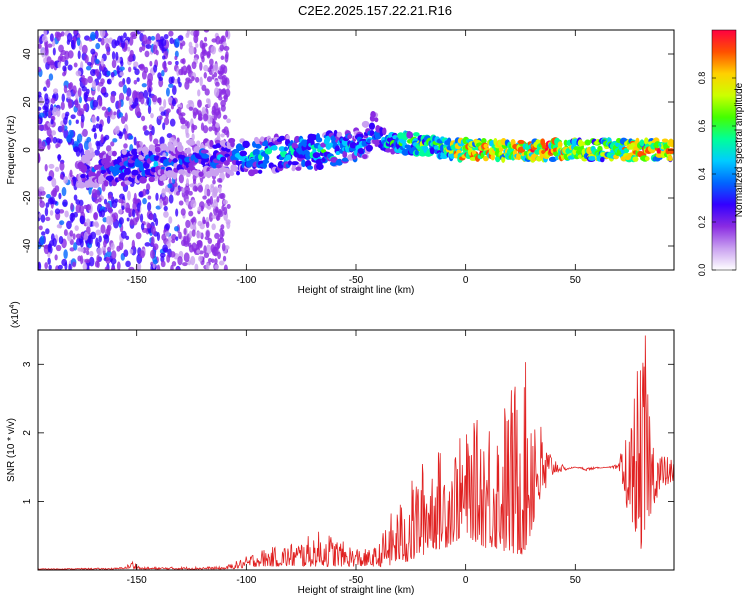 The image size is (750, 600). Describe the element at coordinates (466, 580) in the screenshot. I see `x-tick-label: 0` at that location.